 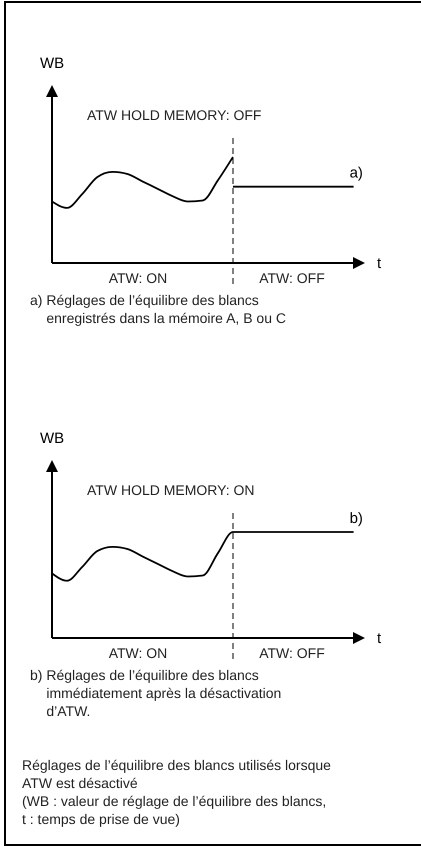 I want to click on text: ATW HOLD MEMORY: ON, so click(x=170, y=490).